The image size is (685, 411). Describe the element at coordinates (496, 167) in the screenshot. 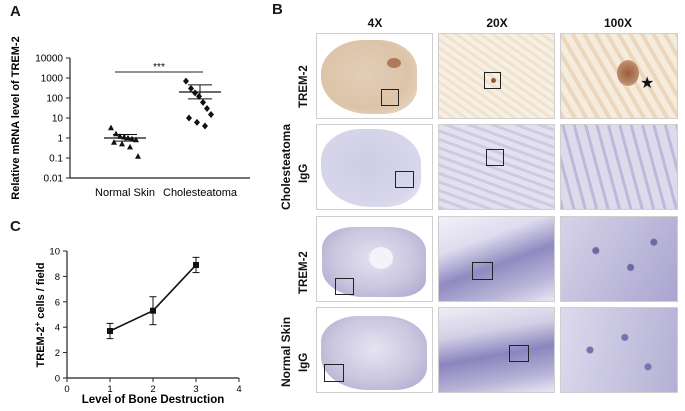

I see `micrograph-cholesteatoma-igg-20x` at that location.